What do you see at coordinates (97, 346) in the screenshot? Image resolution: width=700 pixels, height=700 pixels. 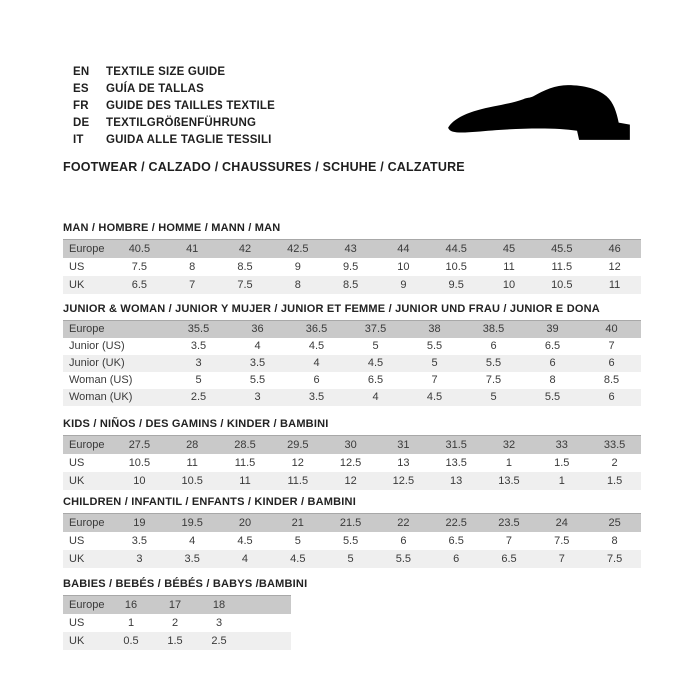 I see `row-label: Junior (US)` at bounding box center [97, 346].